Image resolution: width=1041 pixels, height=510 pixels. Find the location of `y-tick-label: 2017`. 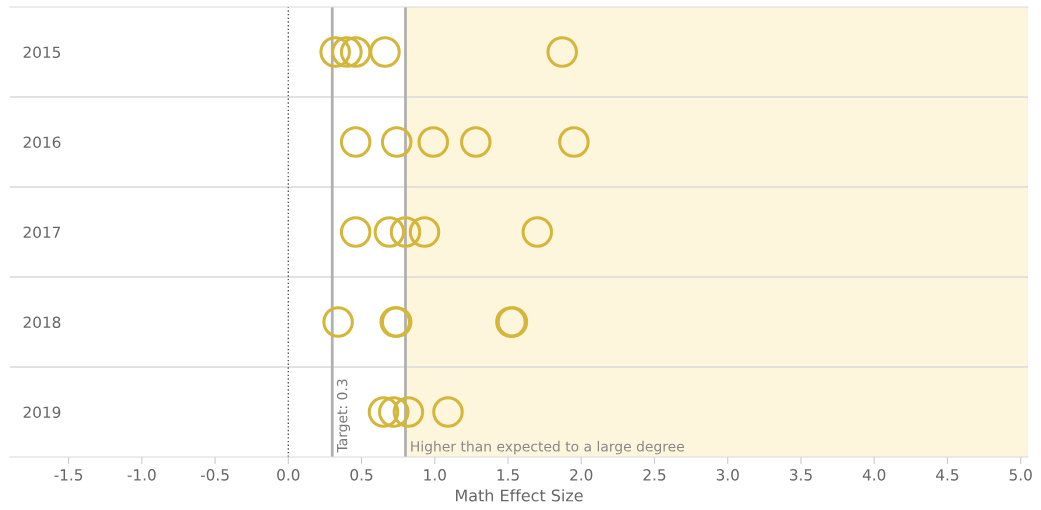

y-tick-label: 2017 is located at coordinates (42, 232).